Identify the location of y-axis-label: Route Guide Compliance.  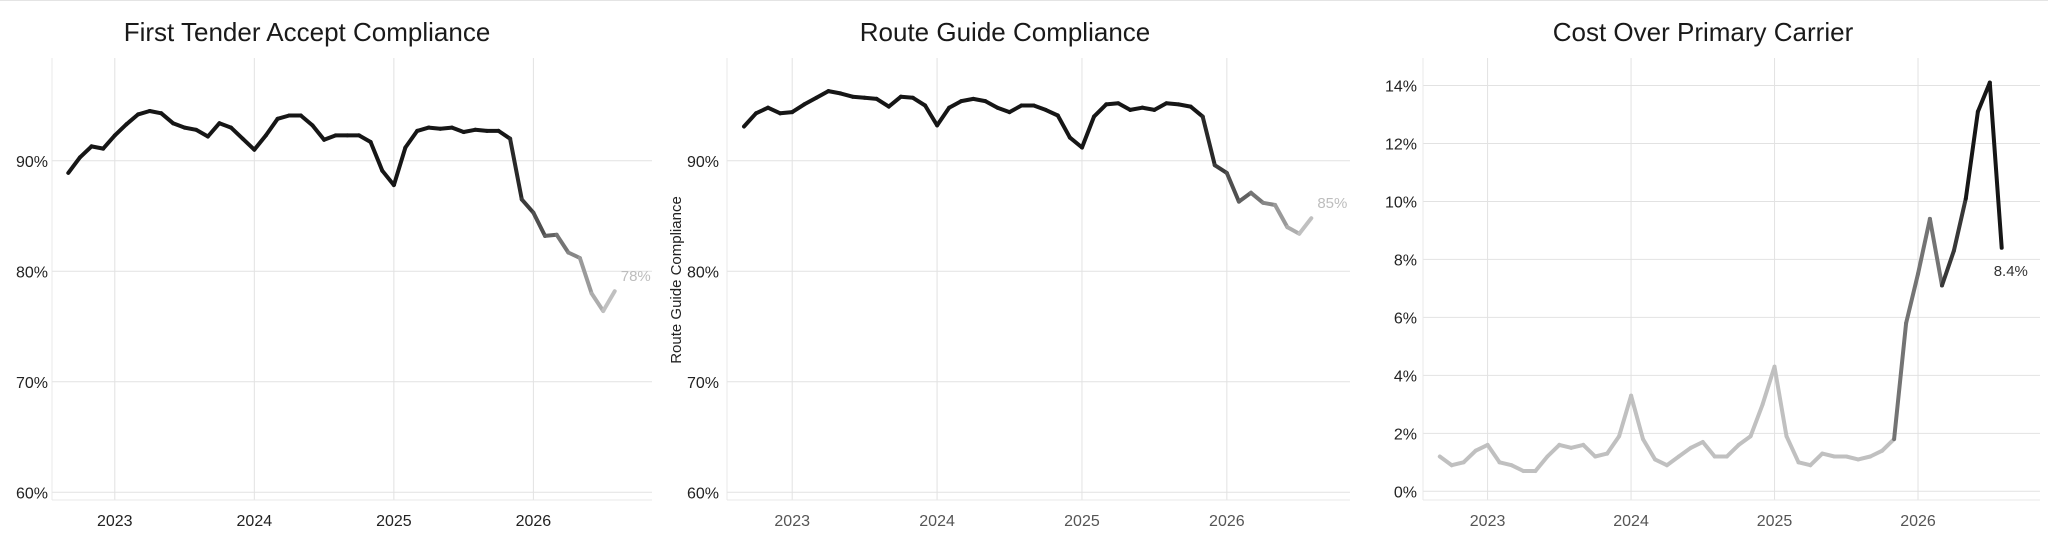
(676, 280).